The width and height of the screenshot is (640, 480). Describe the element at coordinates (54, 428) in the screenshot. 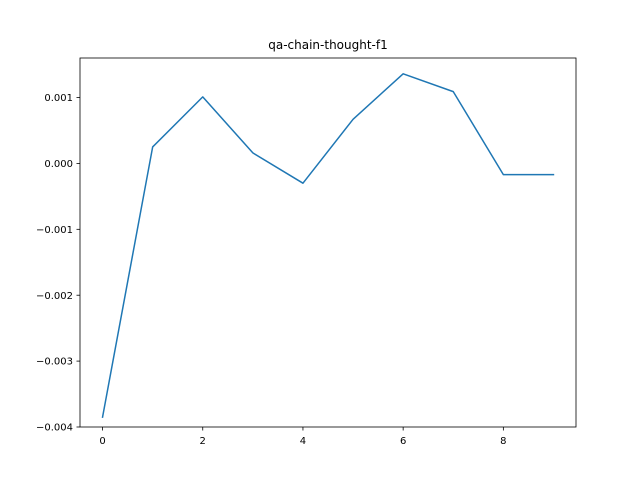

I see `y-tick-label: −0.004` at that location.